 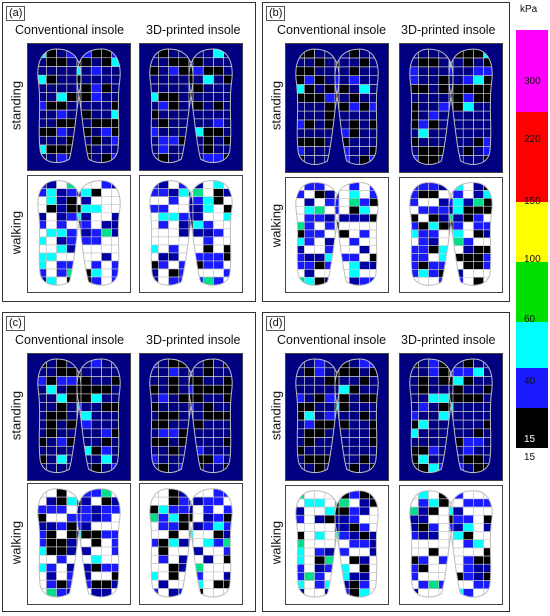 What do you see at coordinates (276, 323) in the screenshot?
I see `panel-label: (d)` at bounding box center [276, 323].